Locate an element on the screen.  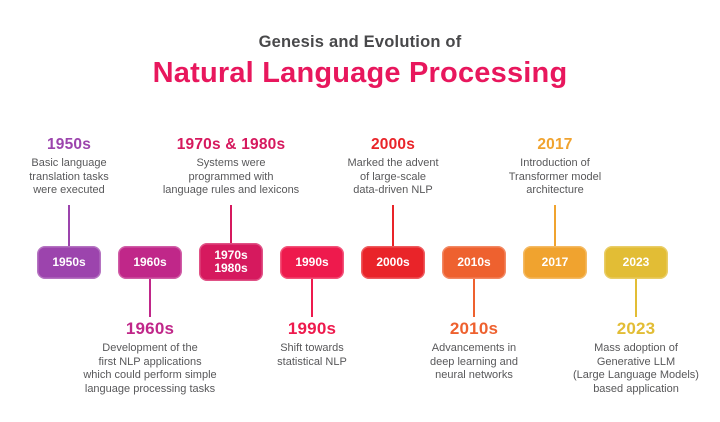
era-box-label-2000s: 2000s is located at coordinates (393, 262).